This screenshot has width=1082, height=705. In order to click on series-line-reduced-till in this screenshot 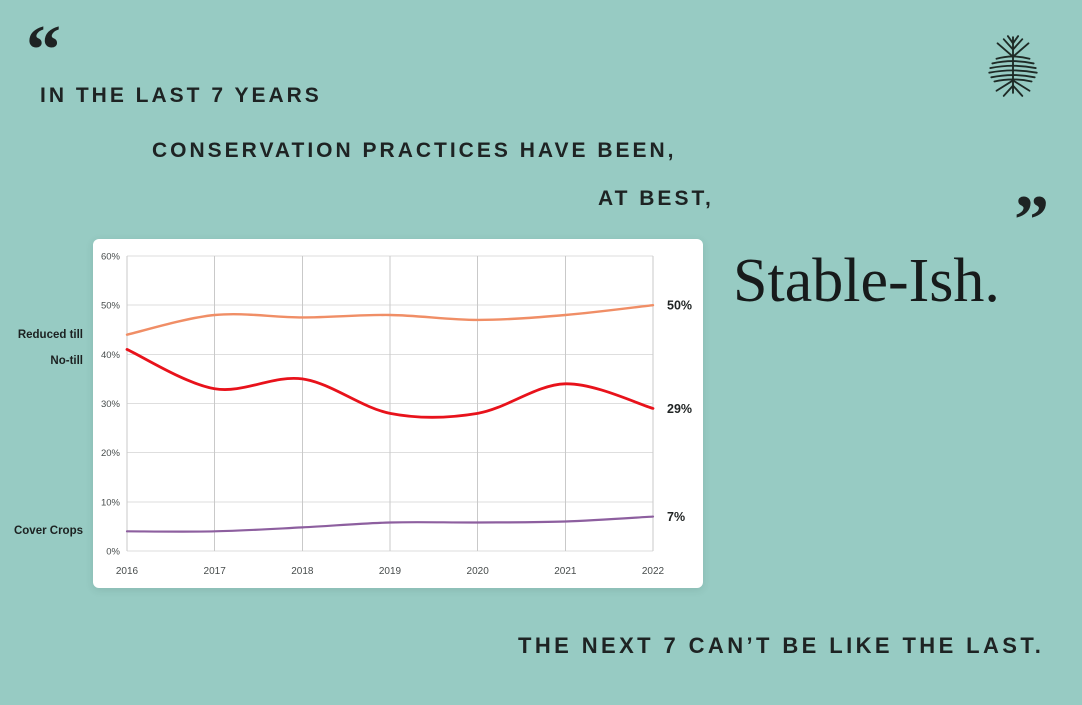, I will do `click(390, 319)`.